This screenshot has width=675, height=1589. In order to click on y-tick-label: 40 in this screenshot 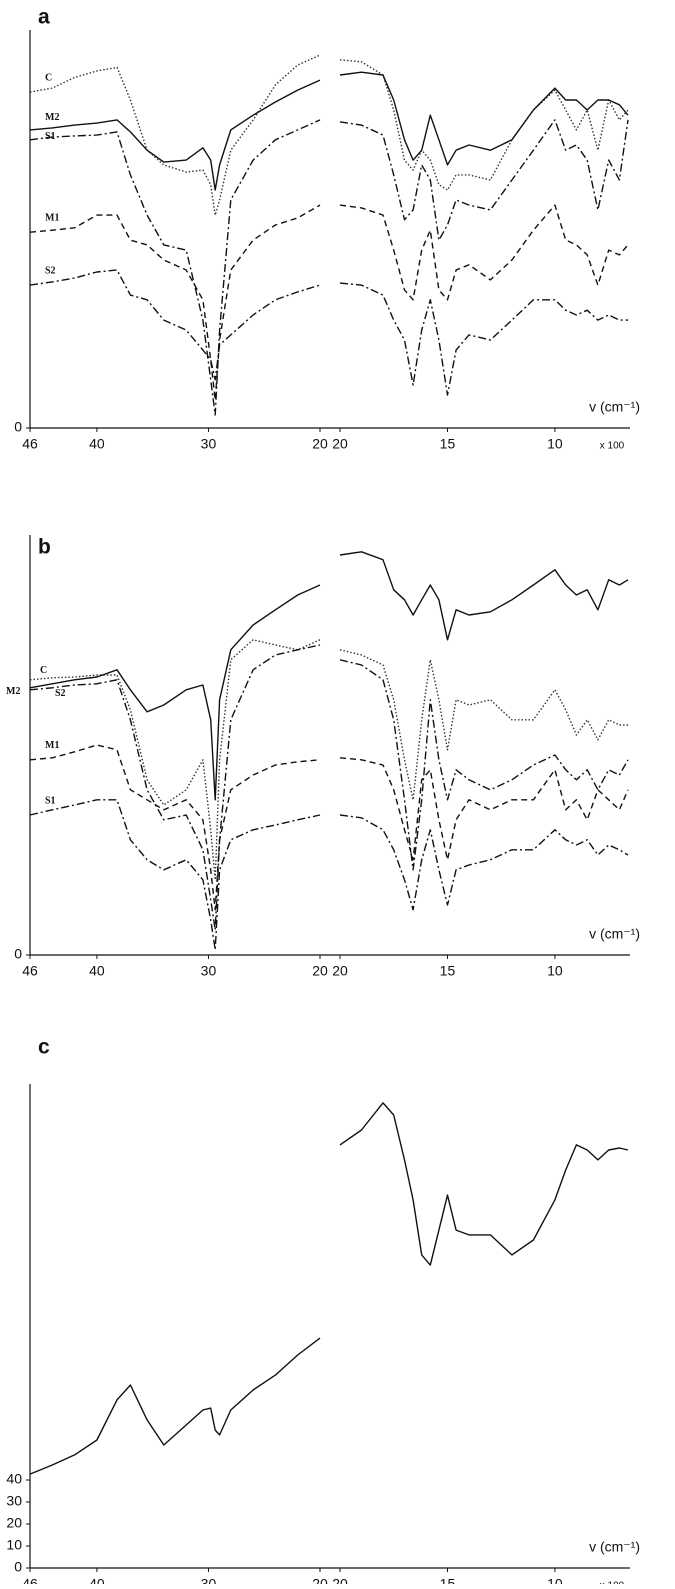, I will do `click(14, 1479)`.